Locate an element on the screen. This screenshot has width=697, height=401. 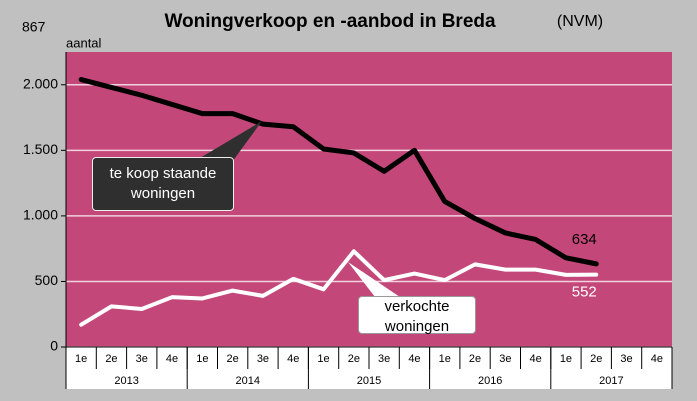
data-label: 552 is located at coordinates (584, 292).